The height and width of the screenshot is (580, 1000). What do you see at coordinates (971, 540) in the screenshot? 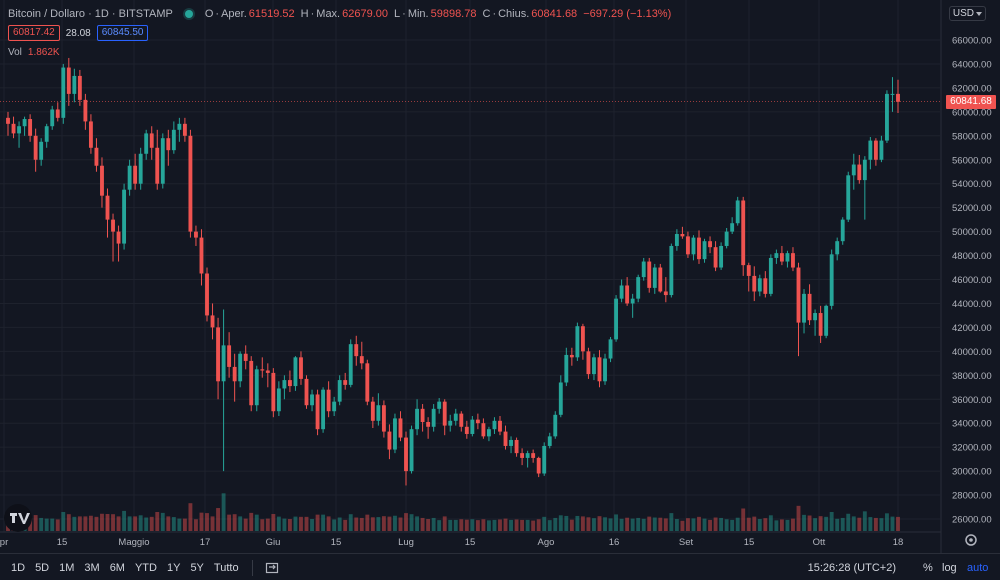
I see `gear-icon` at bounding box center [971, 540].